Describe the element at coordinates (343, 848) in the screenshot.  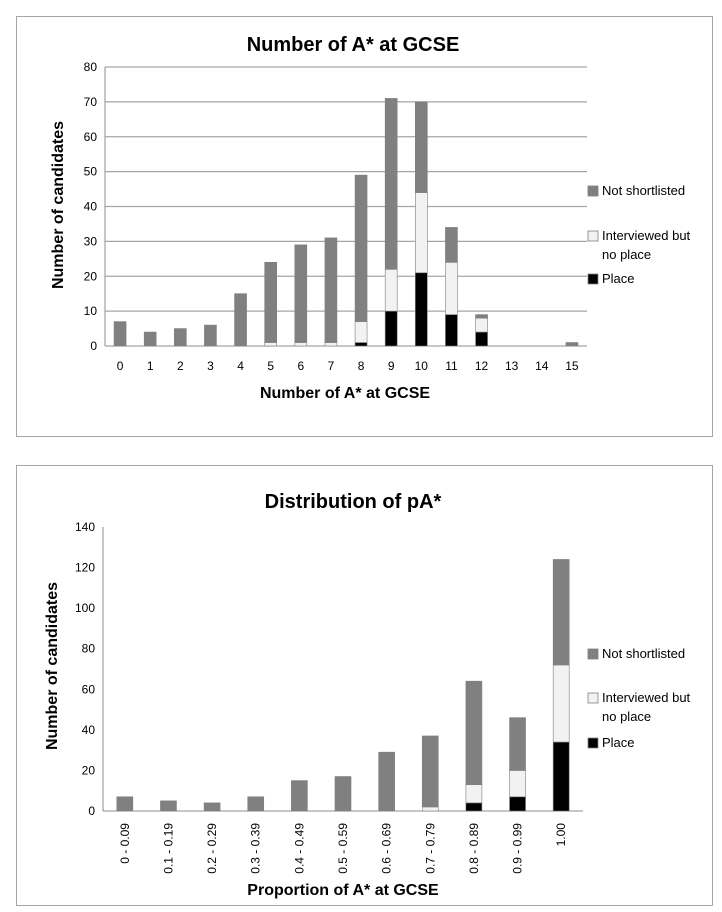
I see `x-tick-label-0-5-0-59: 0.5 - 0.59` at that location.